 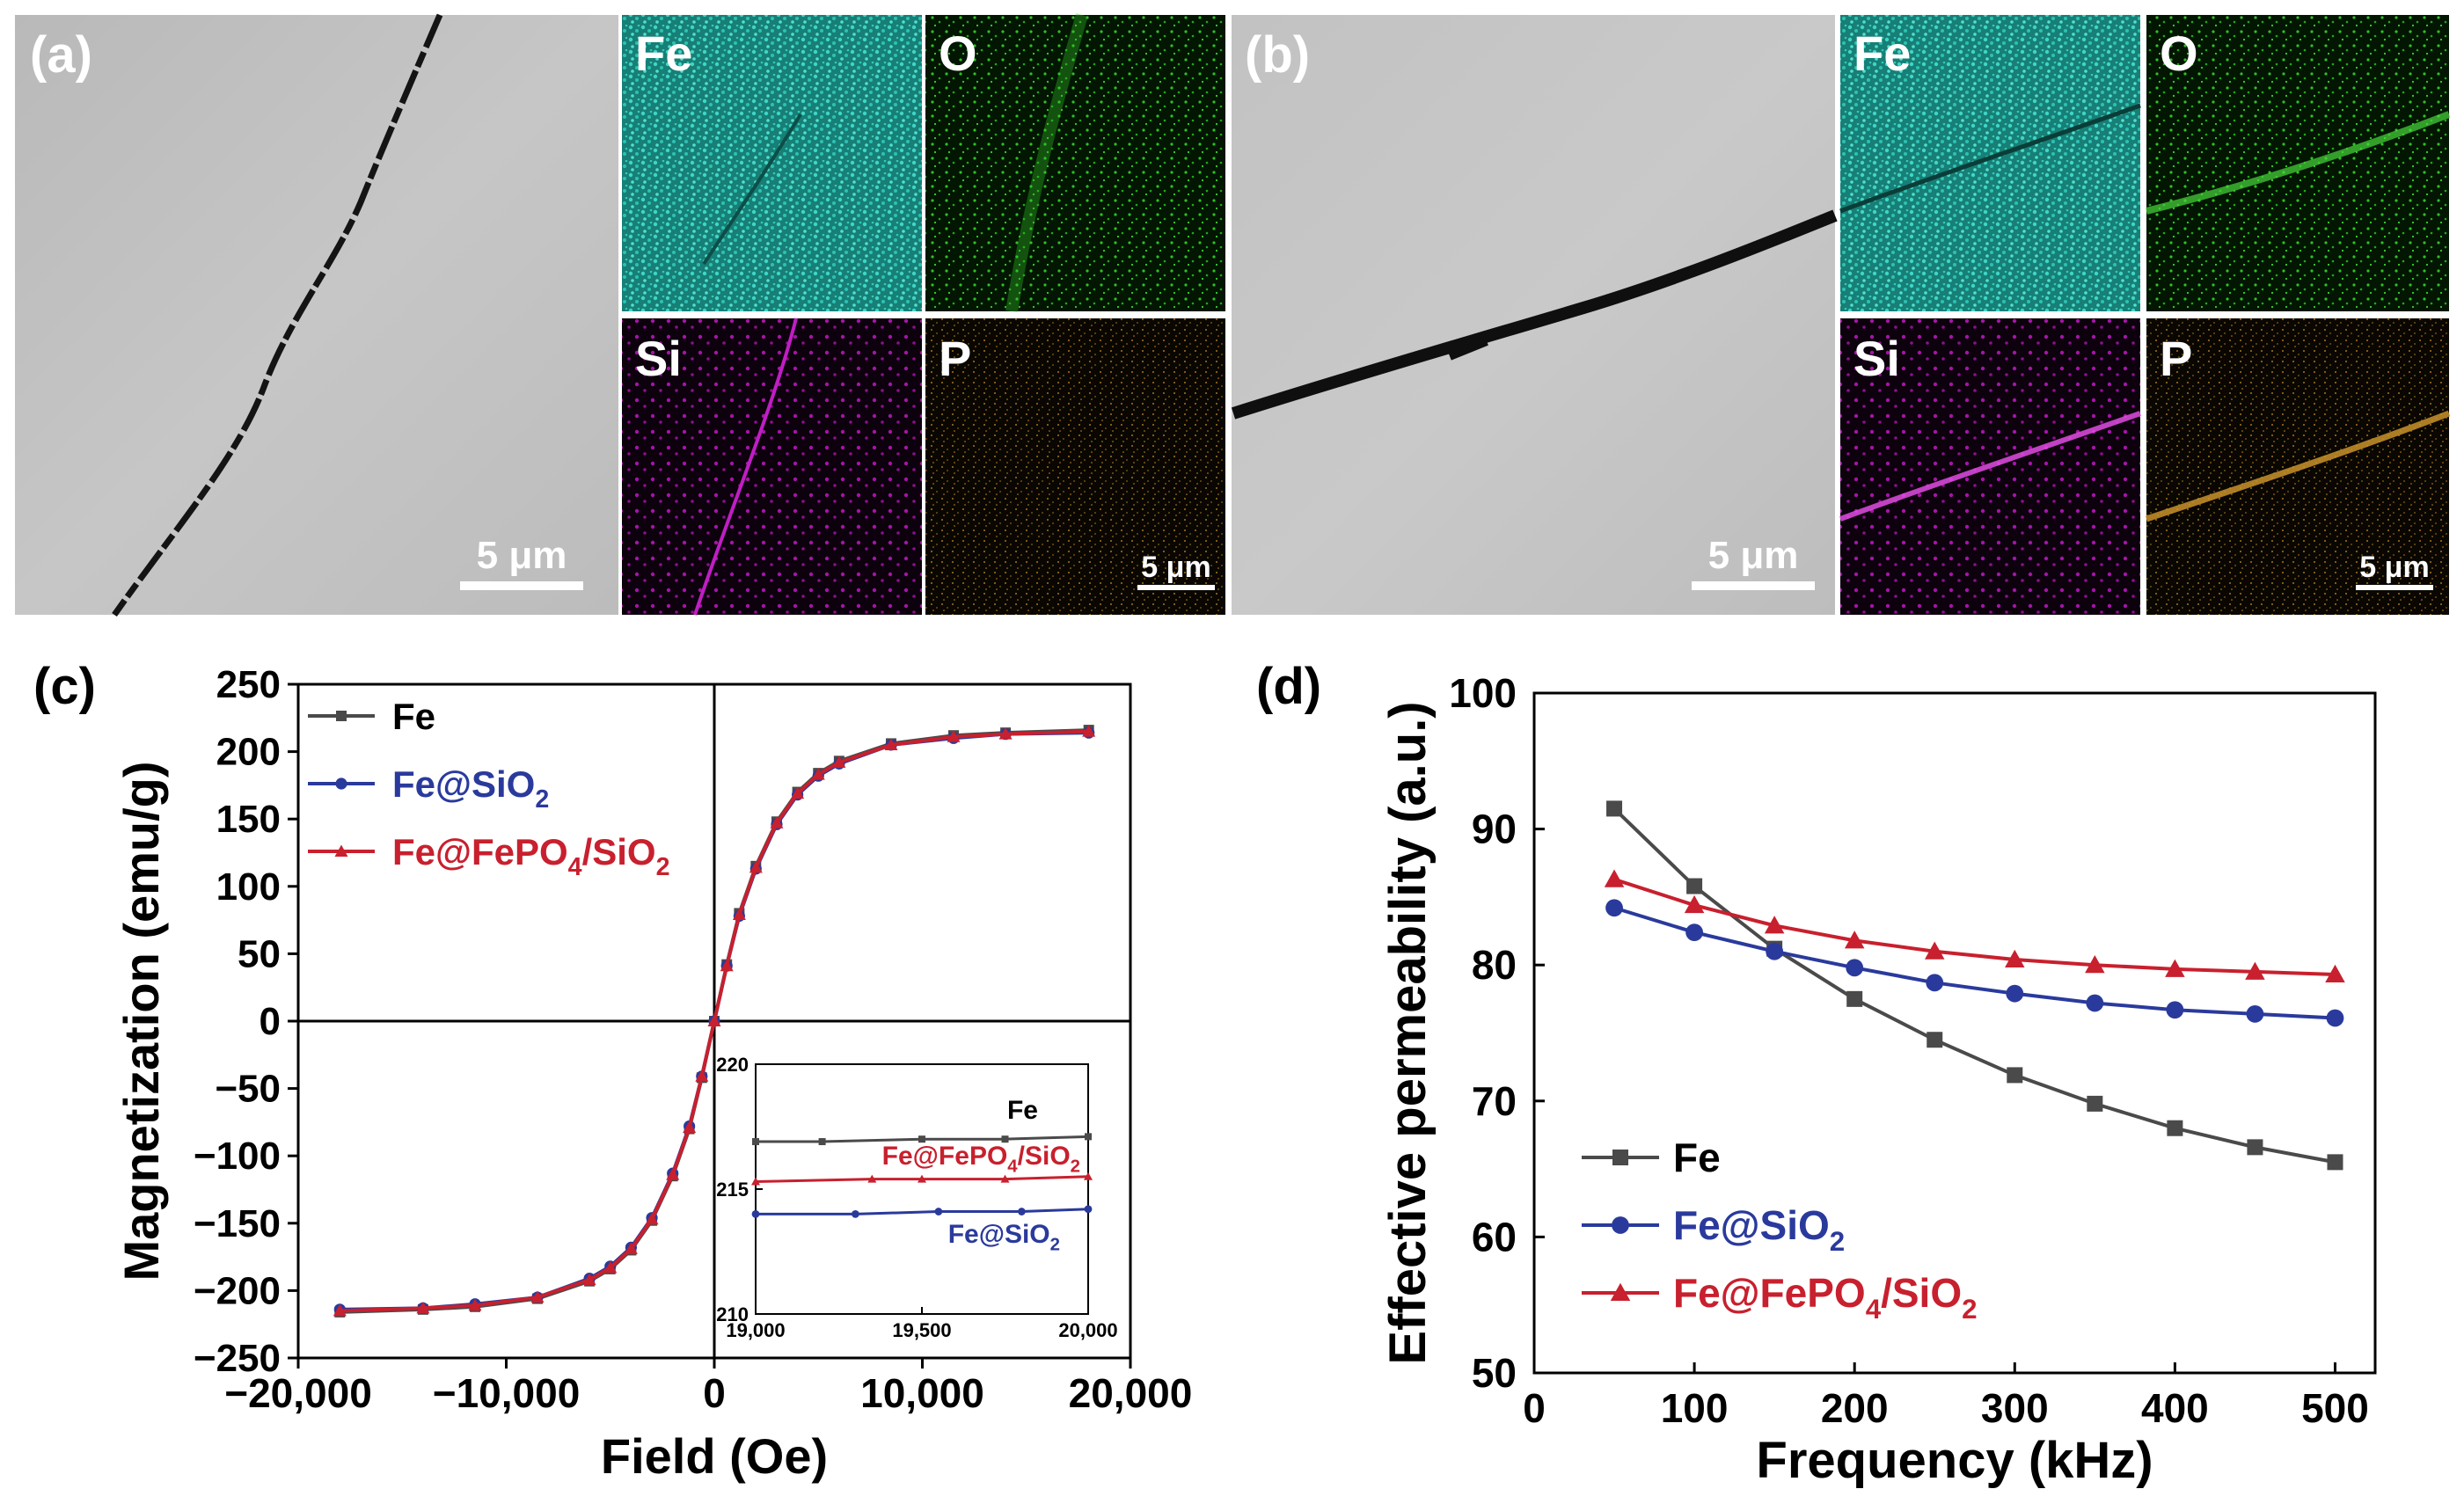 I want to click on map-o-line-b, so click(x=2298, y=163).